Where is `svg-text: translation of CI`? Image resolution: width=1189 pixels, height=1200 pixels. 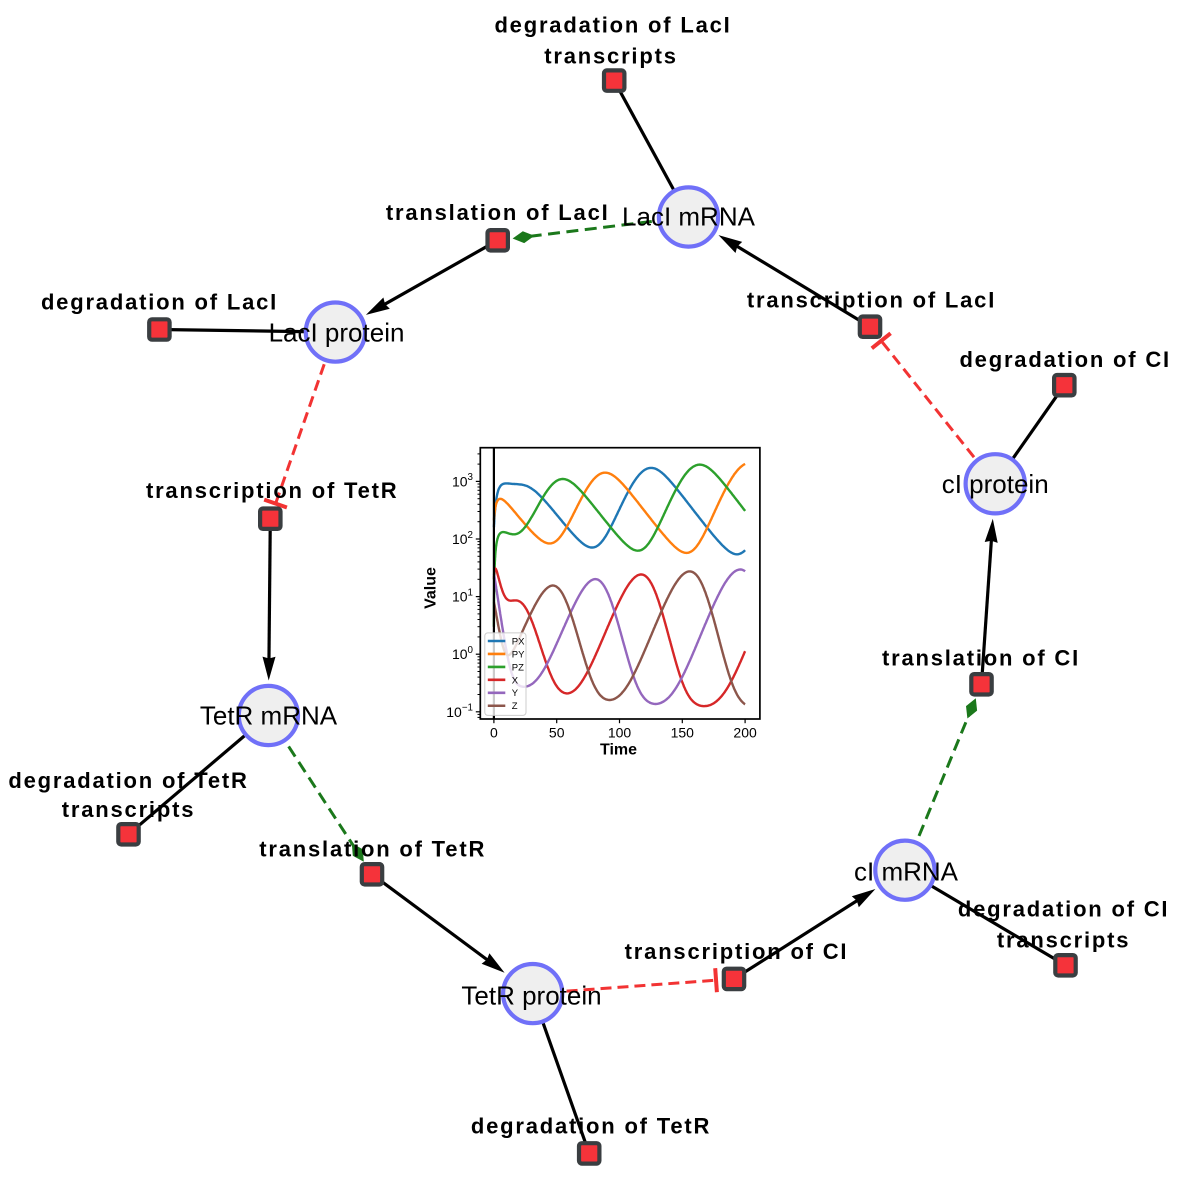
svg-text: translation of CI is located at coordinates (981, 657).